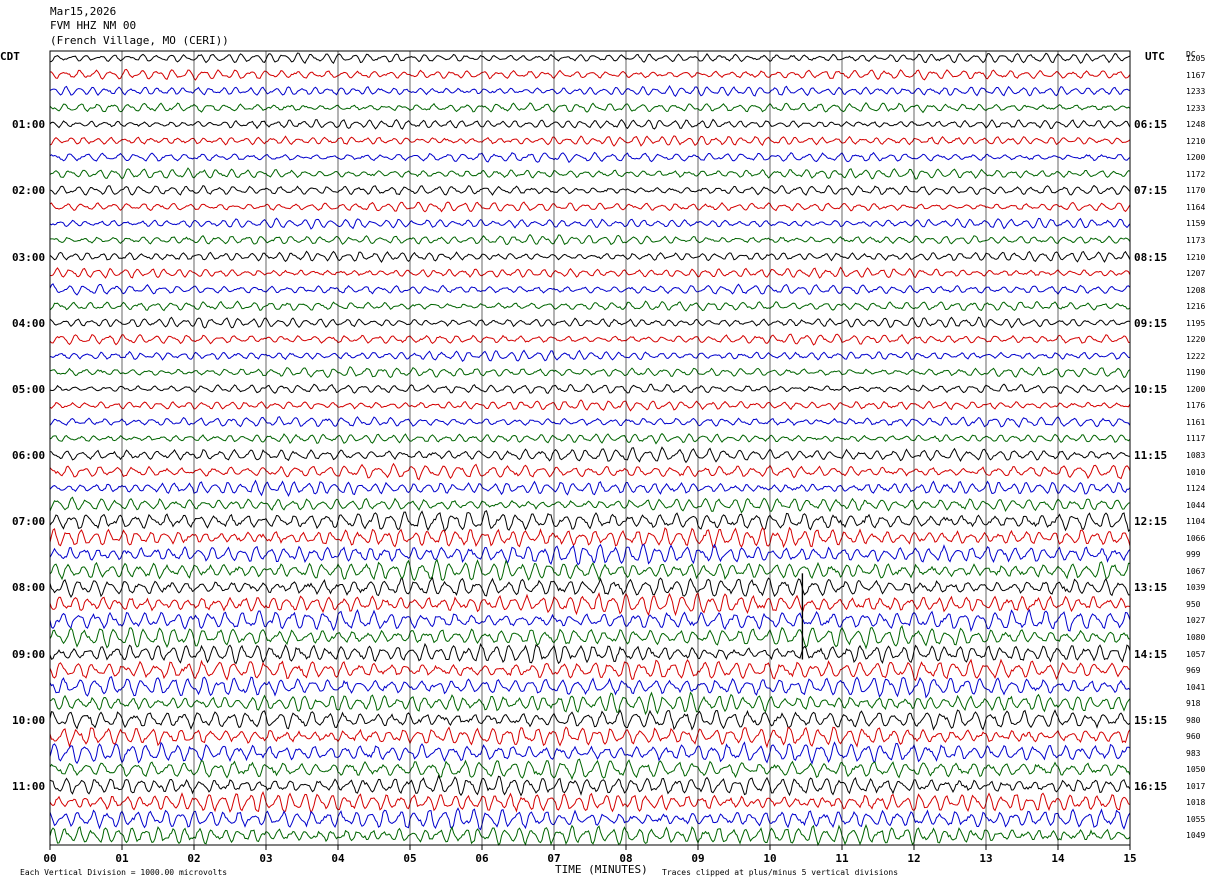 This screenshot has width=1210, height=886. What do you see at coordinates (1151, 720) in the screenshot?
I see `utc-hour-label: 15:15` at bounding box center [1151, 720].